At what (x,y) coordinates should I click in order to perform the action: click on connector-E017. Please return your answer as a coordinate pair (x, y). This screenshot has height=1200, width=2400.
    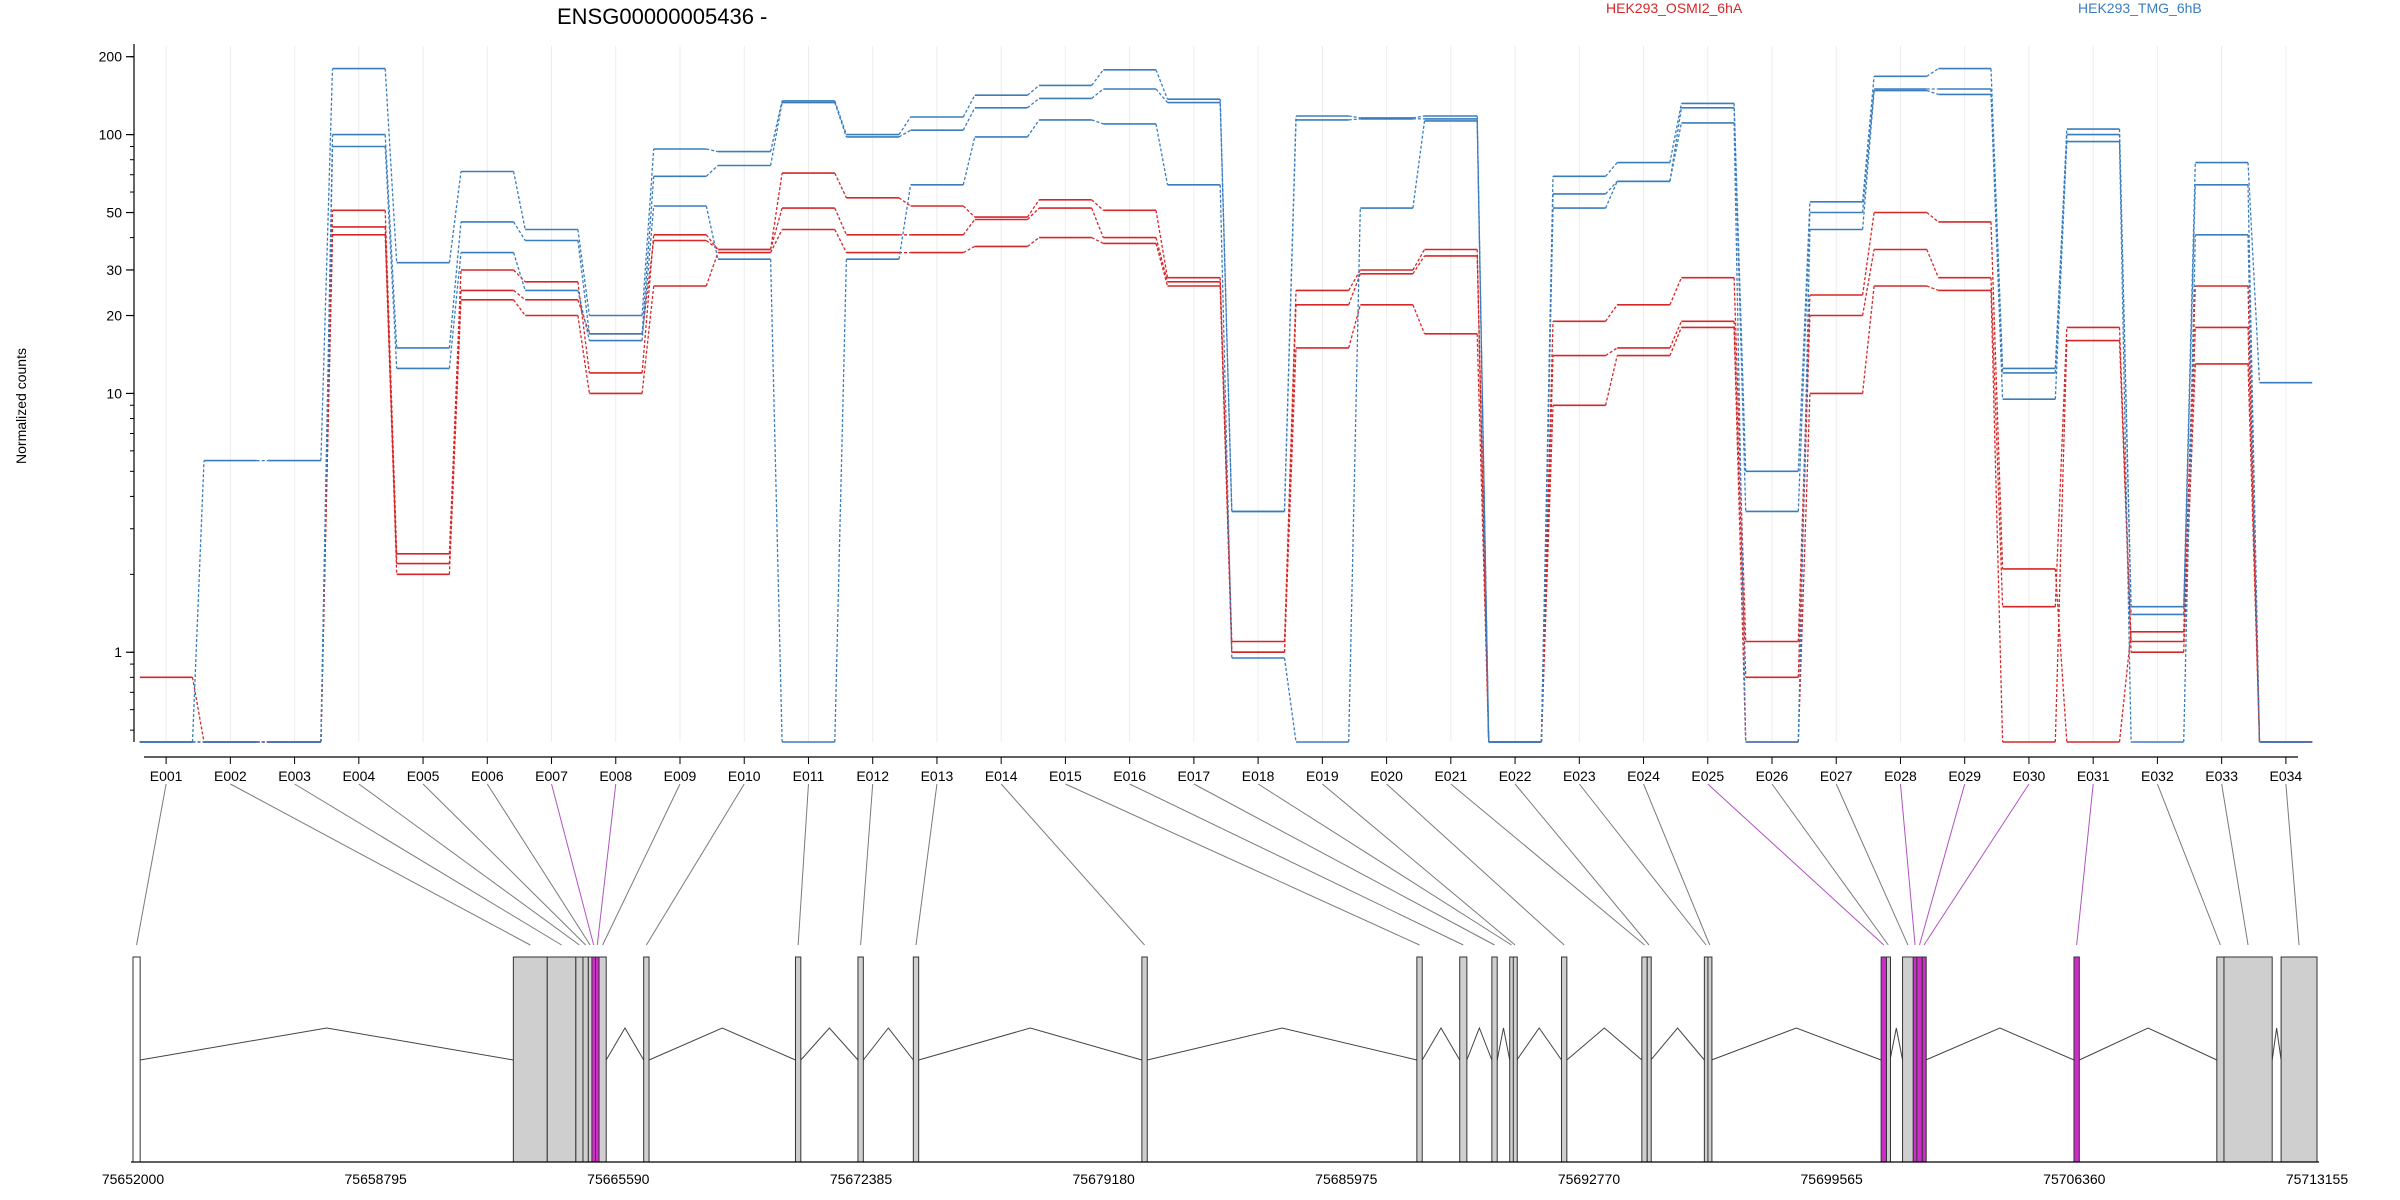
    Looking at the image, I should click on (1344, 864).